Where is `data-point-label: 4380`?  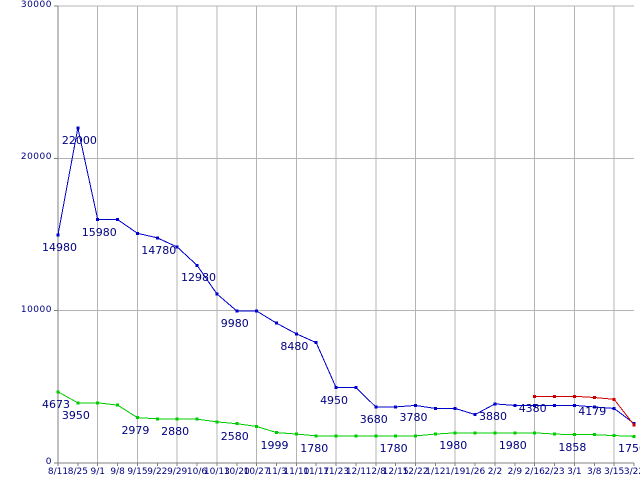
data-point-label: 4380 is located at coordinates (532, 409).